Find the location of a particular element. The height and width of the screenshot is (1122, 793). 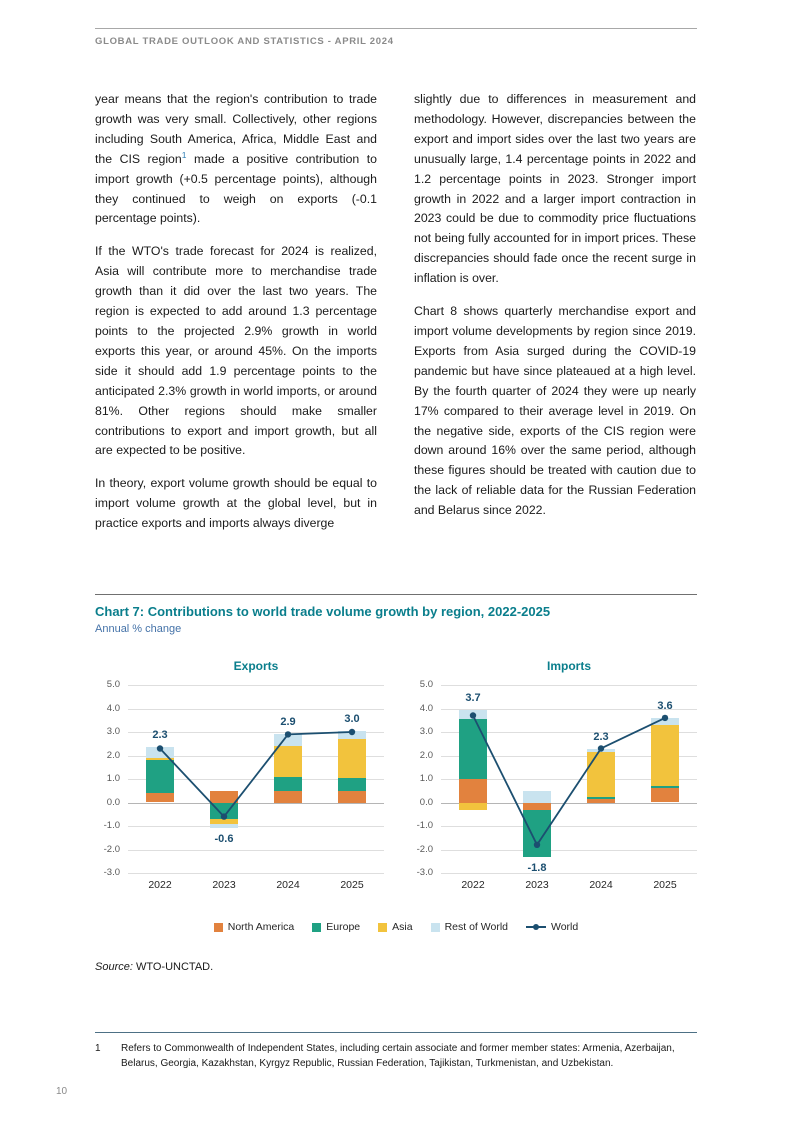

plot-area: 2.3 -0.6 2.9 3.0 is located at coordinates (256, 779).